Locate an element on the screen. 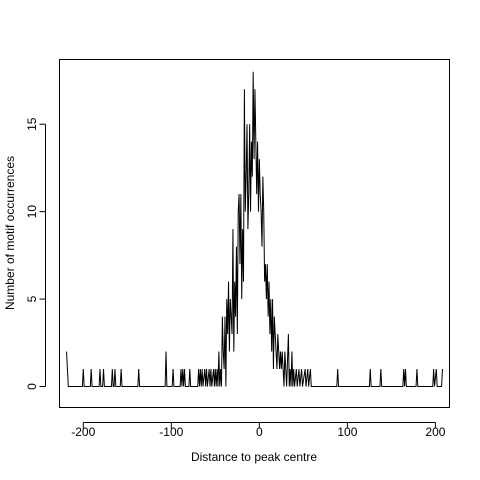  x-tick-label: -200 is located at coordinates (83, 432).